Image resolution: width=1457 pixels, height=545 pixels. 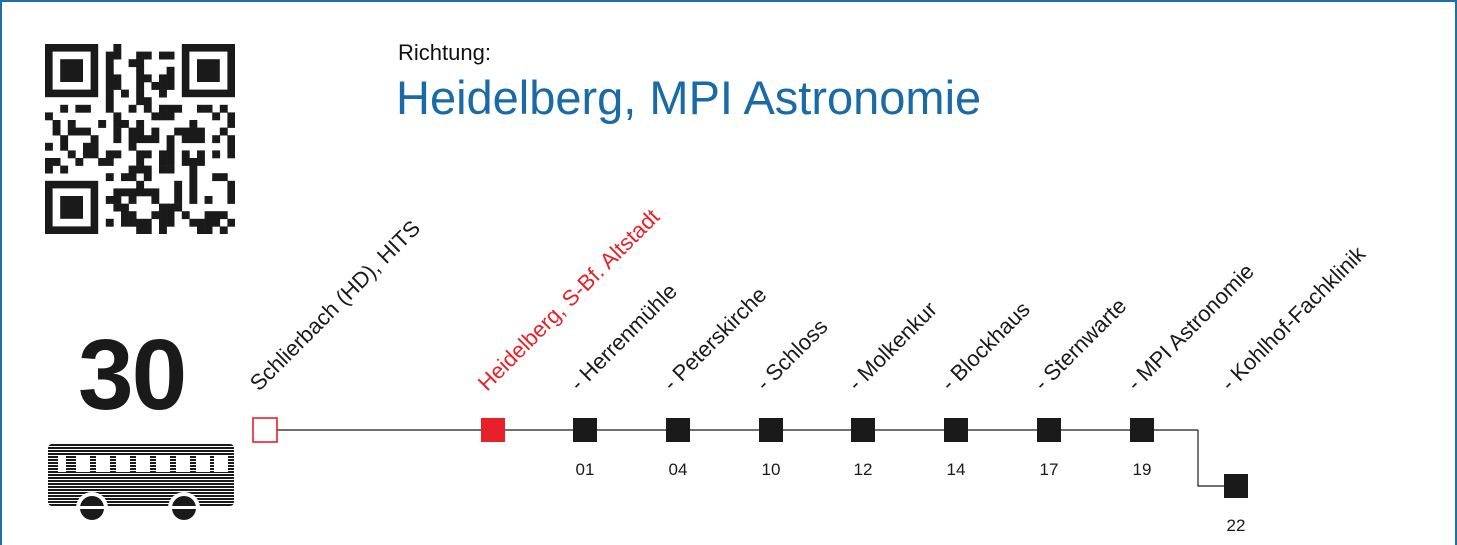 What do you see at coordinates (335, 305) in the screenshot?
I see `stop-name: Schlierbach (HD), HITS` at bounding box center [335, 305].